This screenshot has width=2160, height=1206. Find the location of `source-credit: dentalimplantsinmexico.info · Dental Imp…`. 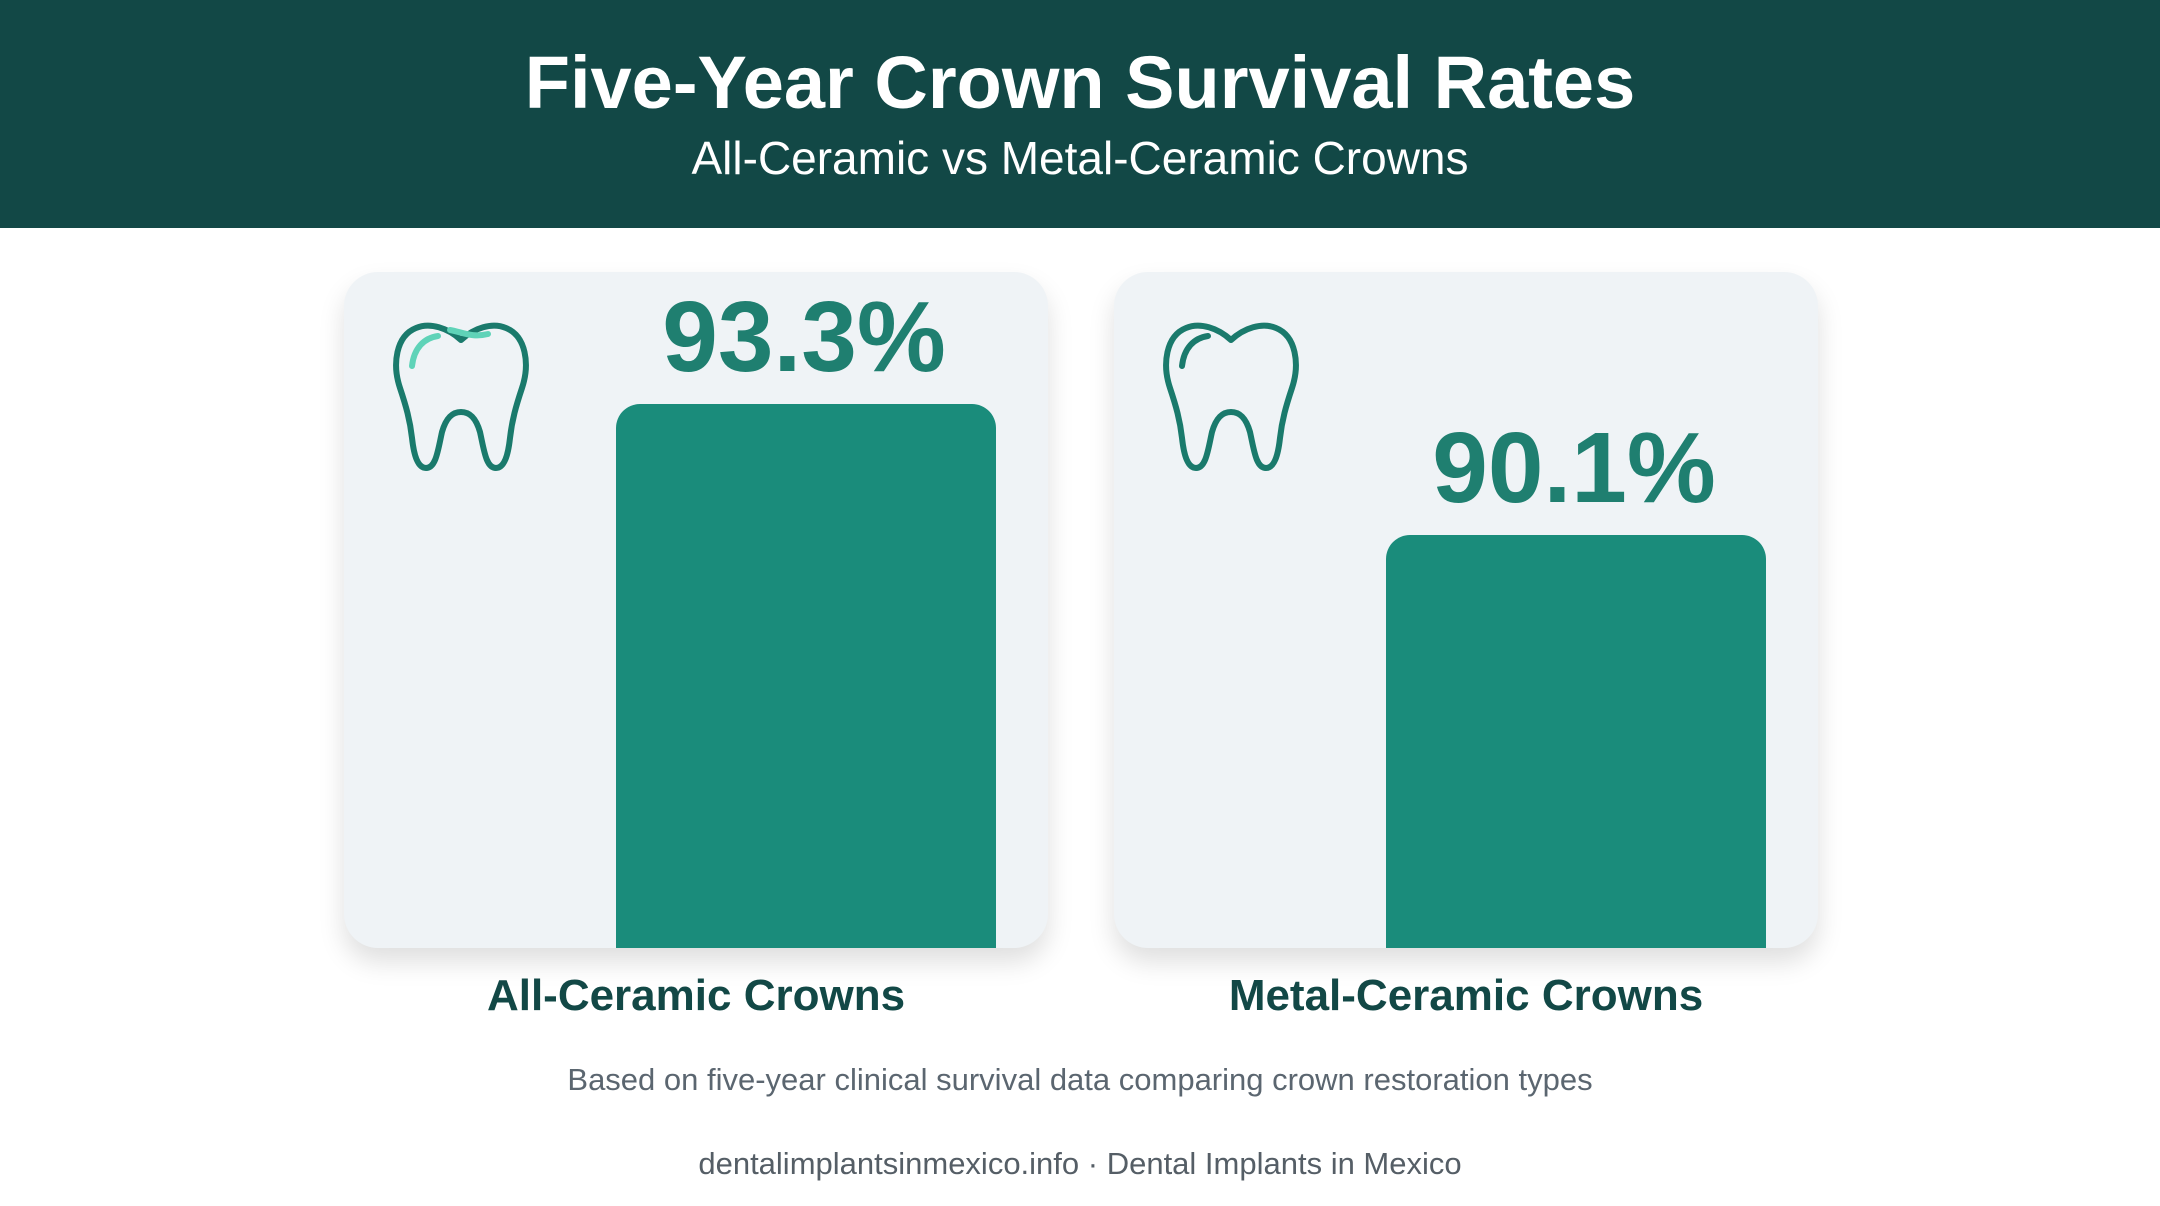

source-credit: dentalimplantsinmexico.info · Dental Imp… is located at coordinates (1080, 1163).